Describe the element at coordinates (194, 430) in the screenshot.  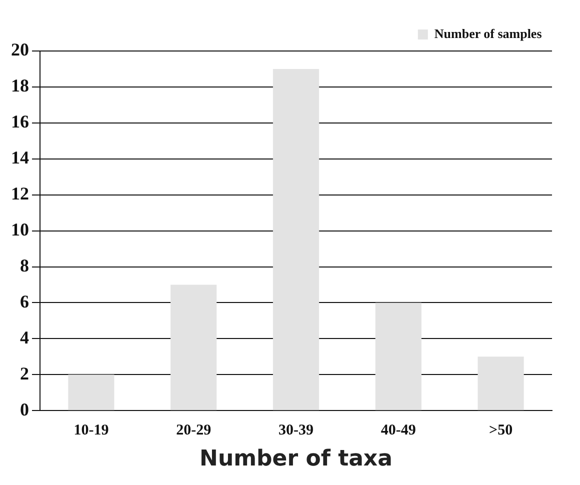
I see `x-tick-label: 20-29` at that location.